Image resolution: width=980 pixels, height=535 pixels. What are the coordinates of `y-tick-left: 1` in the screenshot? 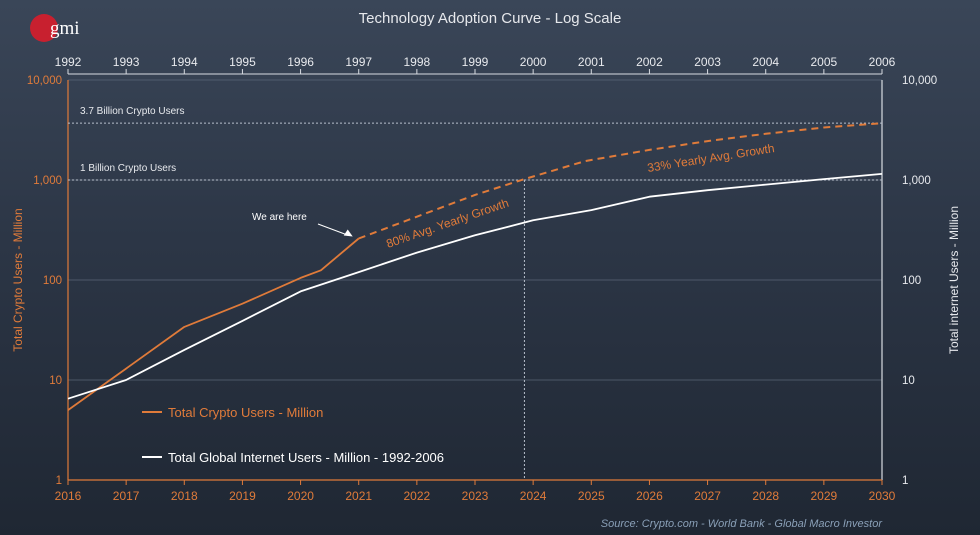 It's located at (59, 481).